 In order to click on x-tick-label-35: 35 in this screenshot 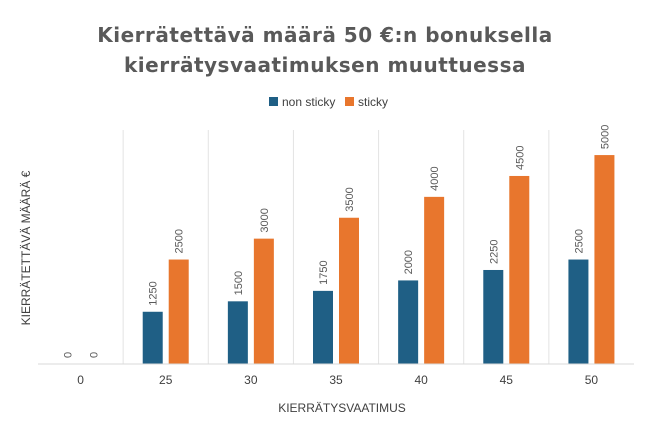, I will do `click(336, 380)`.